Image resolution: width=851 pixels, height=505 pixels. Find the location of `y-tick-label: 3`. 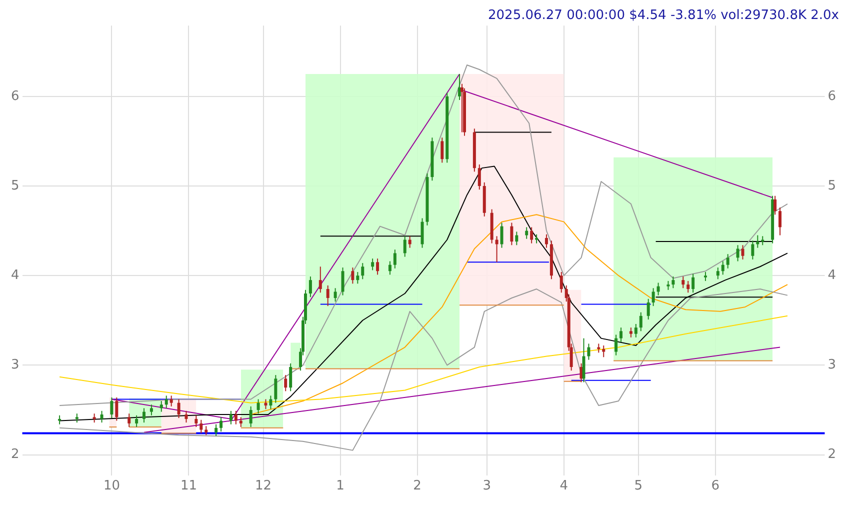

y-tick-label: 3 is located at coordinates (15, 365).